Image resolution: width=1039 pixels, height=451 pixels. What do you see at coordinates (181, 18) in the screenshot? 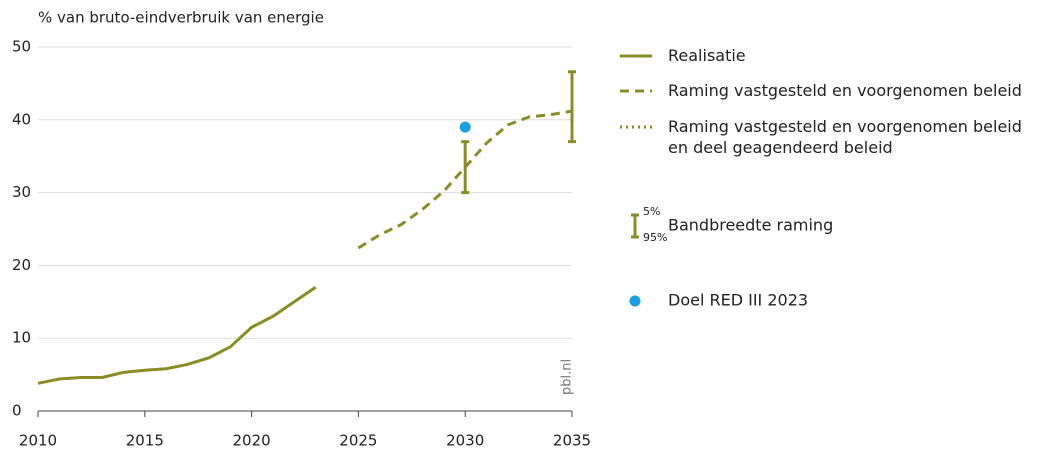
I see `y-axis-label: % van bruto-eindverbruik van energie` at bounding box center [181, 18].